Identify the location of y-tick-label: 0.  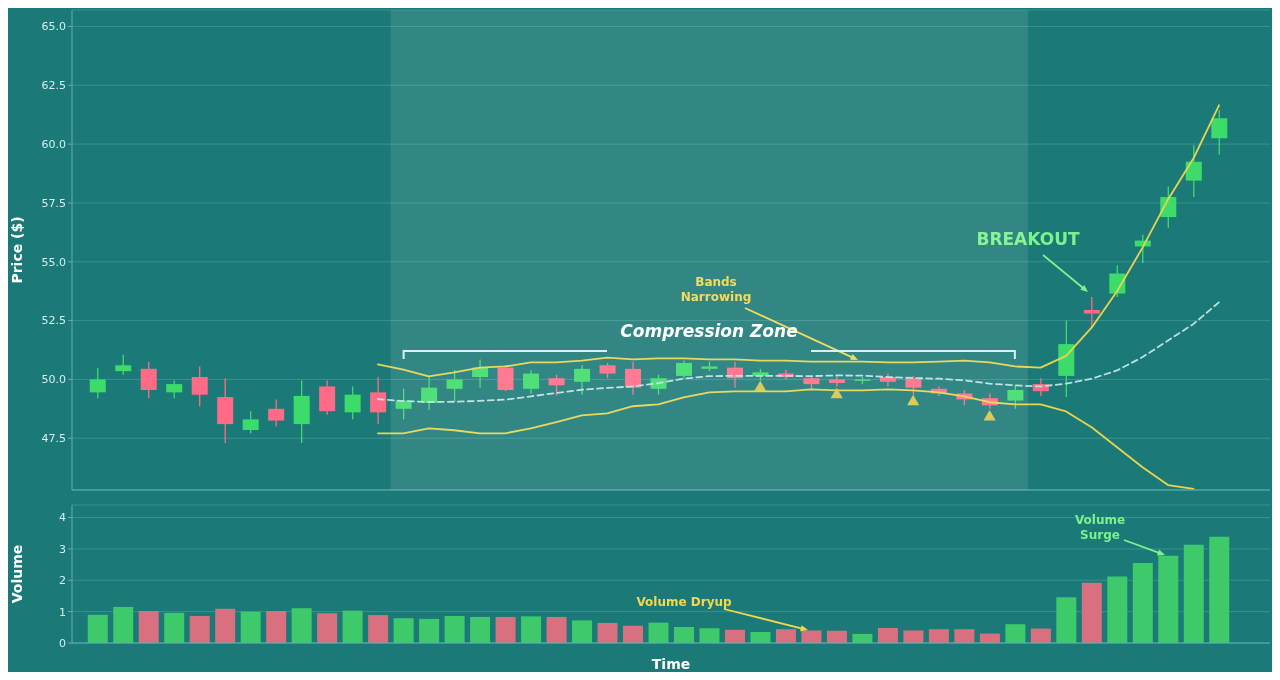
(62, 643).